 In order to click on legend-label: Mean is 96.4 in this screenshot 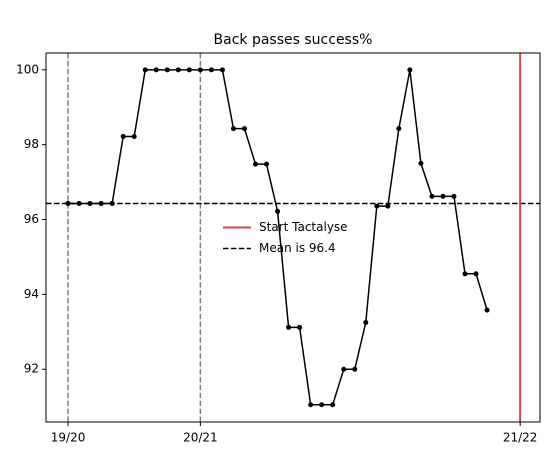, I will do `click(297, 248)`.